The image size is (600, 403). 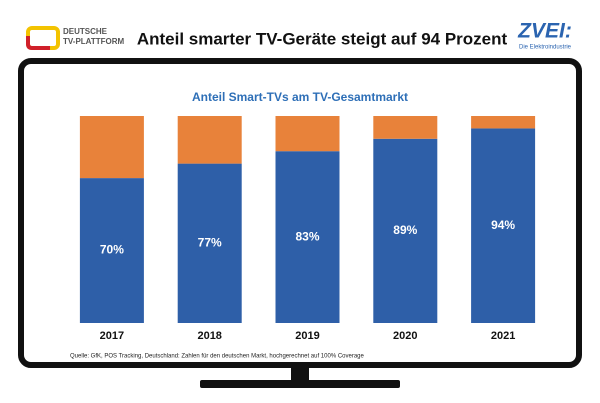 I want to click on chart-subtitle: Anteil Smart-TVs am TV-Gesamtmarkt, so click(x=300, y=97).